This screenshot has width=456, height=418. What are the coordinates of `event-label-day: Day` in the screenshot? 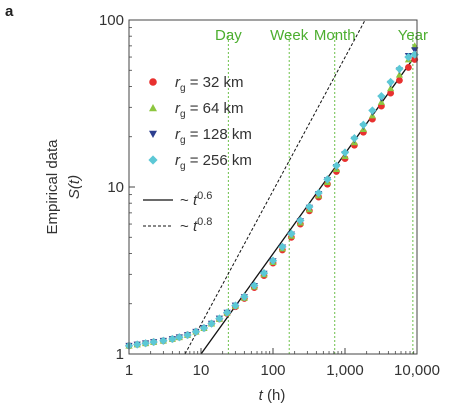 It's located at (228, 35).